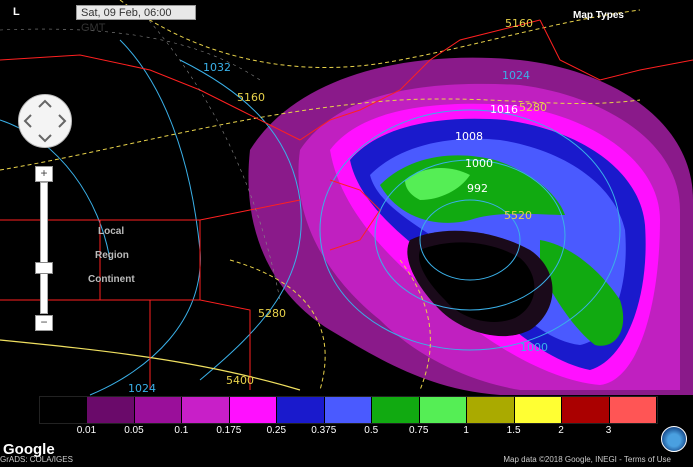  I want to click on pressure-label: 992, so click(477, 188).